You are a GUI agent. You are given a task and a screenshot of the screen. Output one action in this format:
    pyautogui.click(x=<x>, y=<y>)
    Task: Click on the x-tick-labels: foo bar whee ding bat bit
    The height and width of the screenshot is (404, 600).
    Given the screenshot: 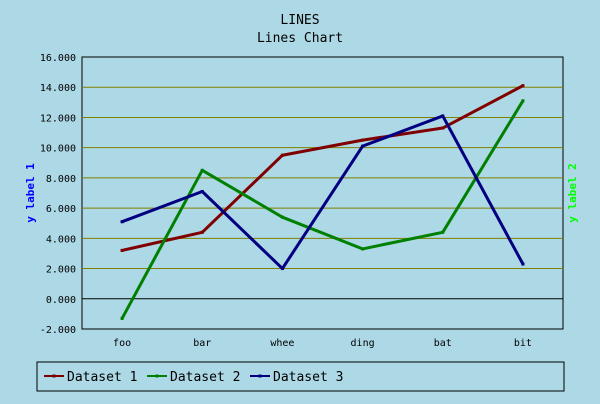 What is the action you would take?
    pyautogui.click(x=322, y=343)
    